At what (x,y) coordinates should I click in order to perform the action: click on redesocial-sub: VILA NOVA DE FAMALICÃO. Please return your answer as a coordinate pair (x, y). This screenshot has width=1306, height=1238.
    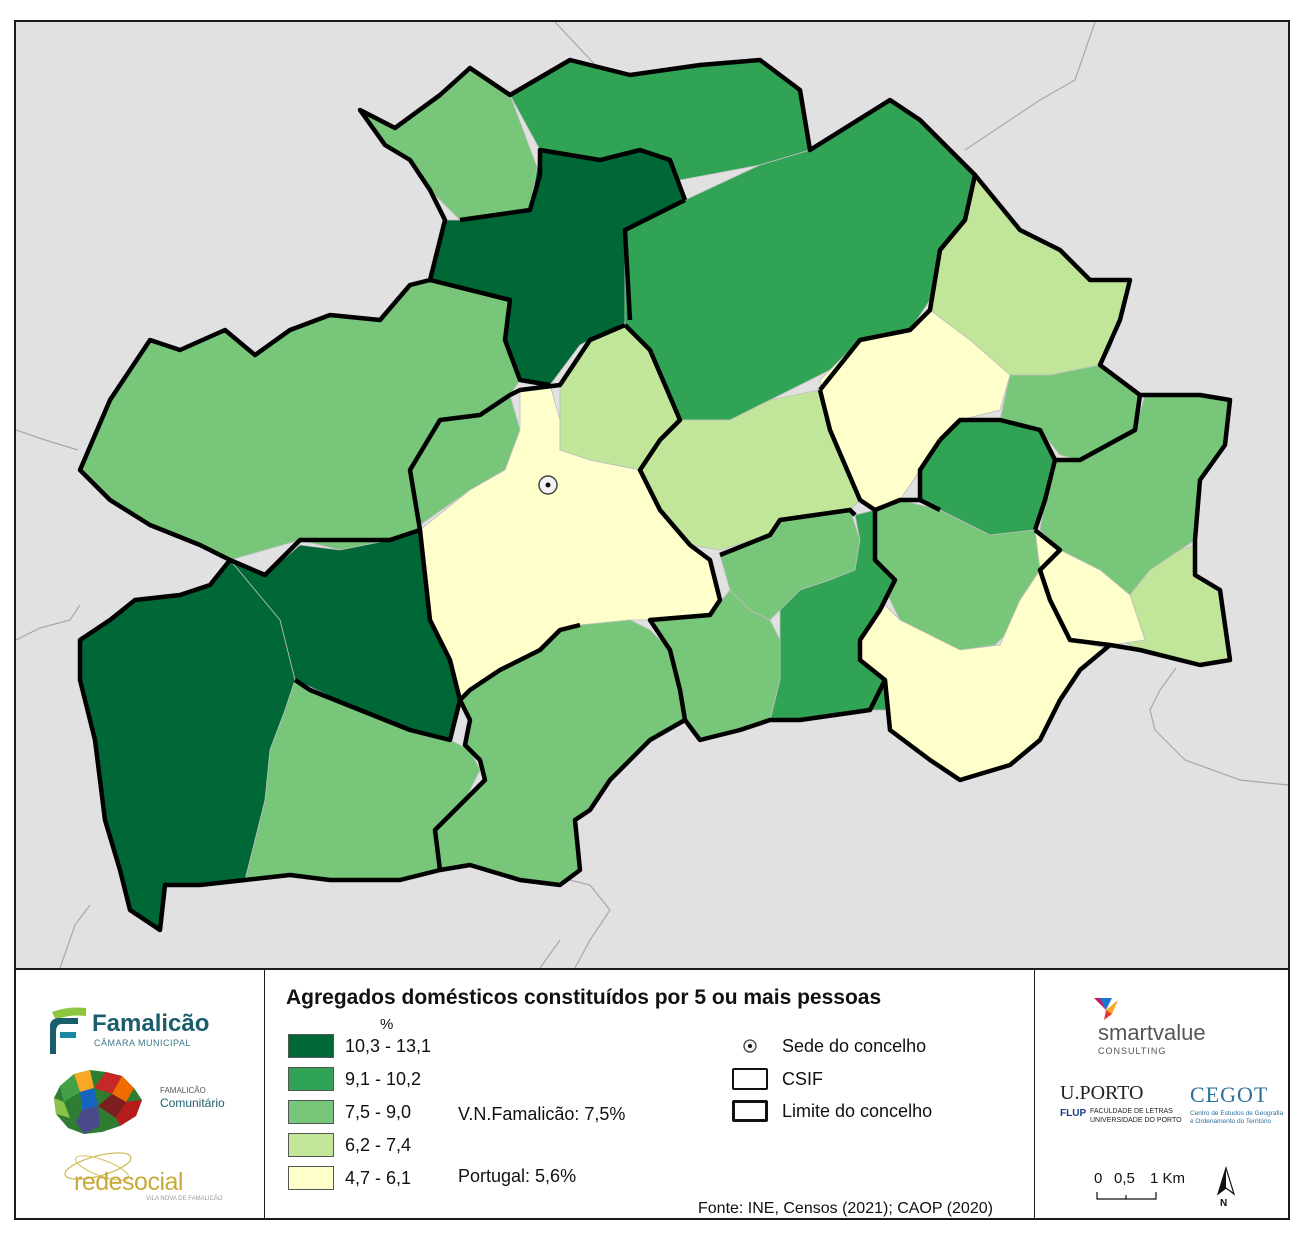
    Looking at the image, I should click on (184, 1199).